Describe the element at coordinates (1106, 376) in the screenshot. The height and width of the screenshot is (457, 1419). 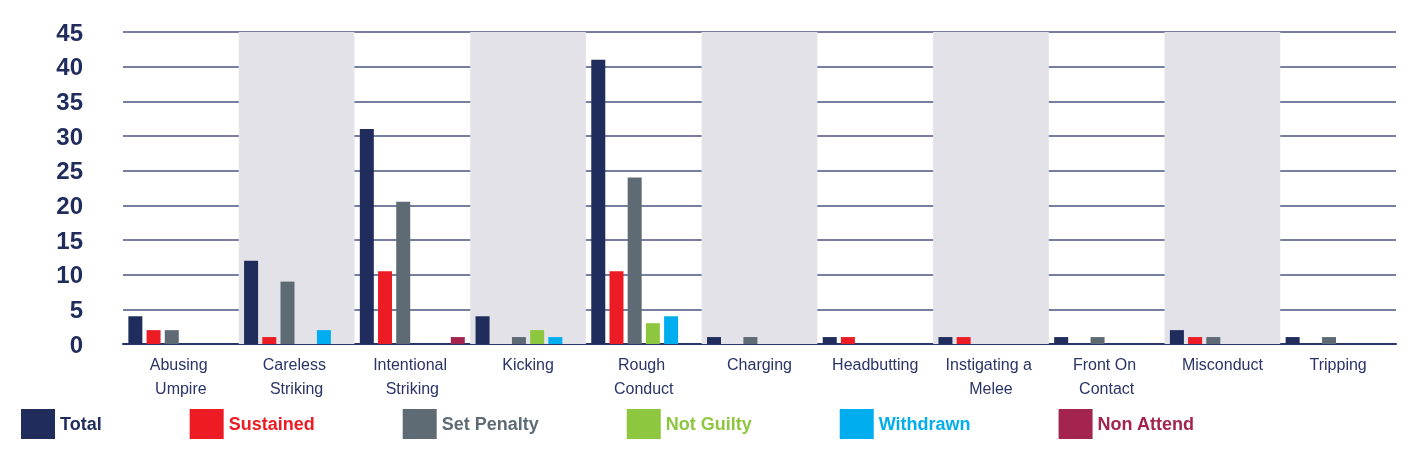
I see `x-tick-label: Front On Contact` at that location.